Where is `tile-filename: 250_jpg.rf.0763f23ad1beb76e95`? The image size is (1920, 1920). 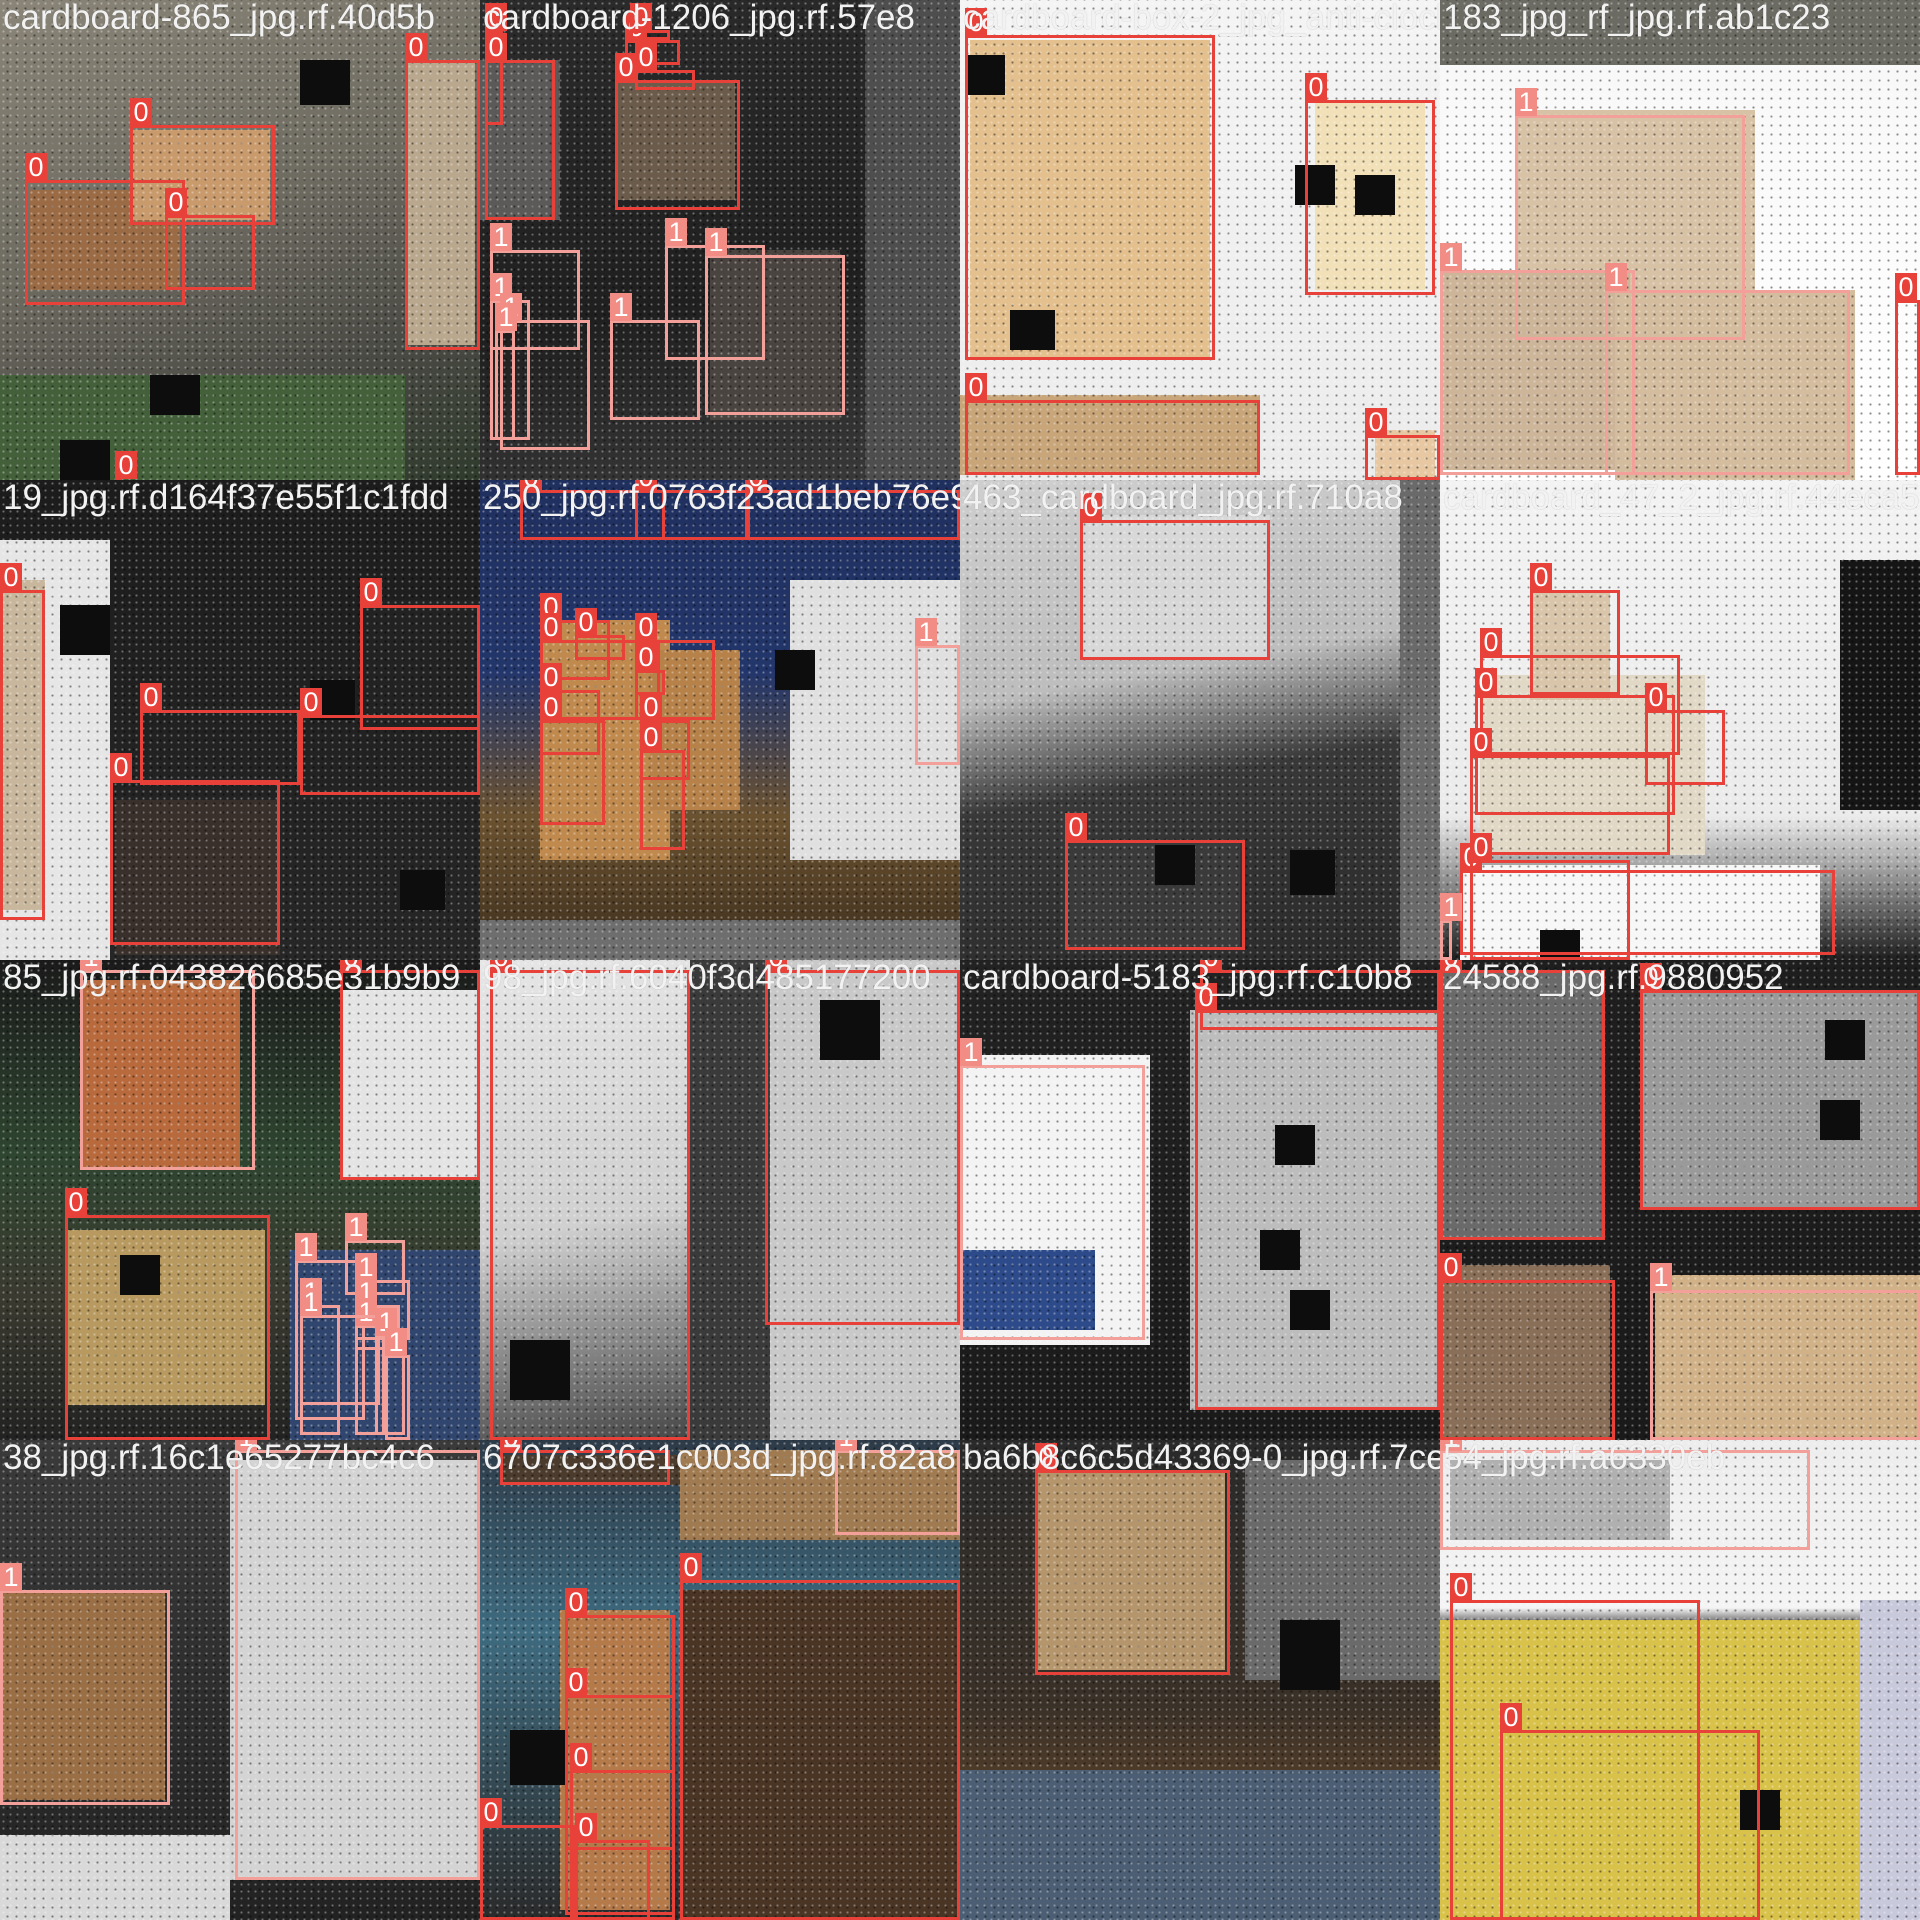
tile-filename: 250_jpg.rf.0763f23ad1beb76e95 is located at coordinates (721, 498).